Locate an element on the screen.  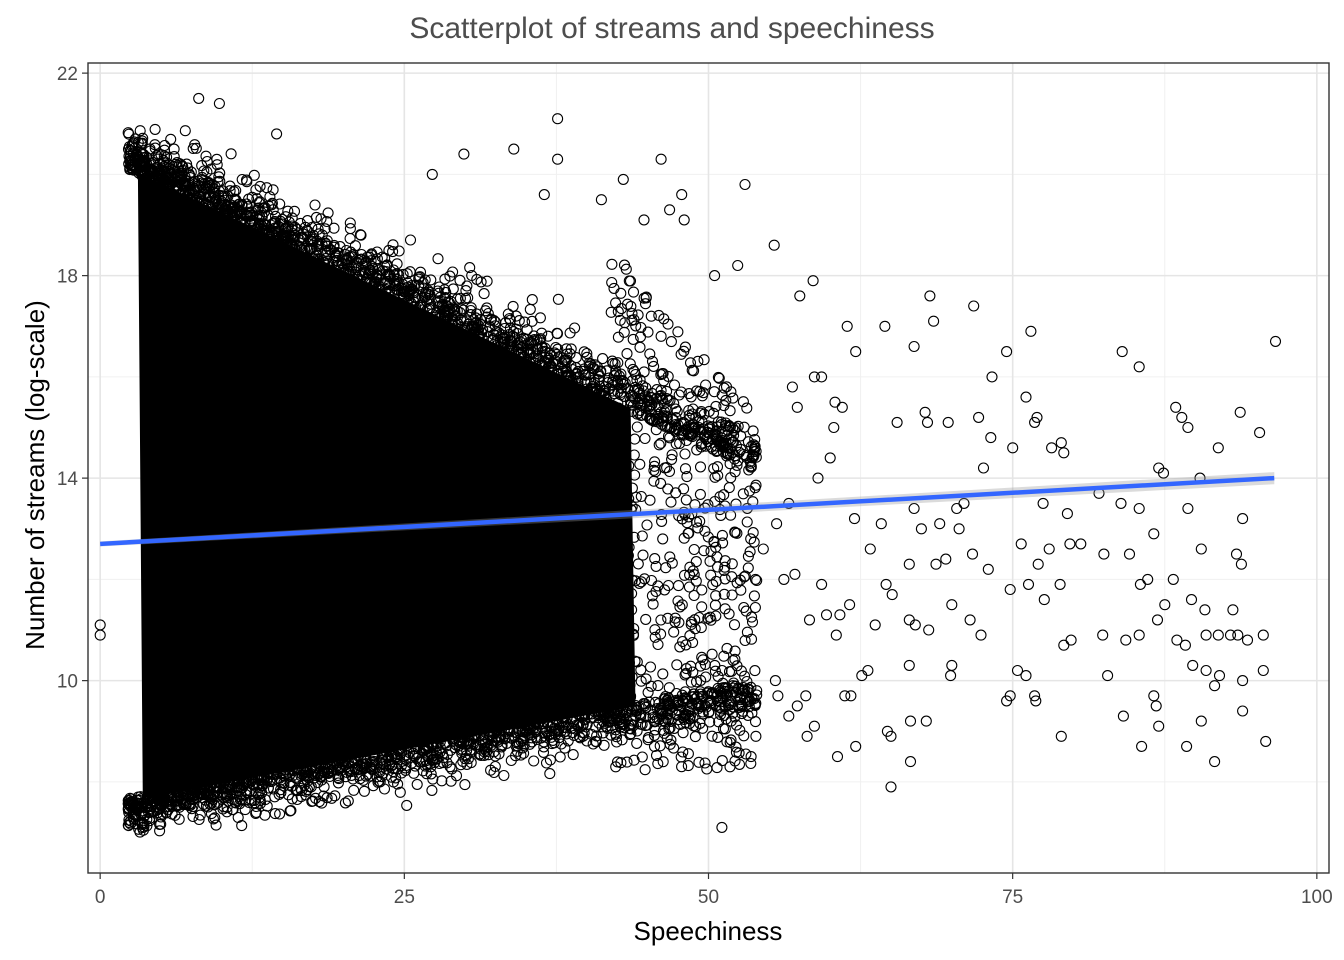
y-axis-title: Number of streams (log-scale) is located at coordinates (35, 475).